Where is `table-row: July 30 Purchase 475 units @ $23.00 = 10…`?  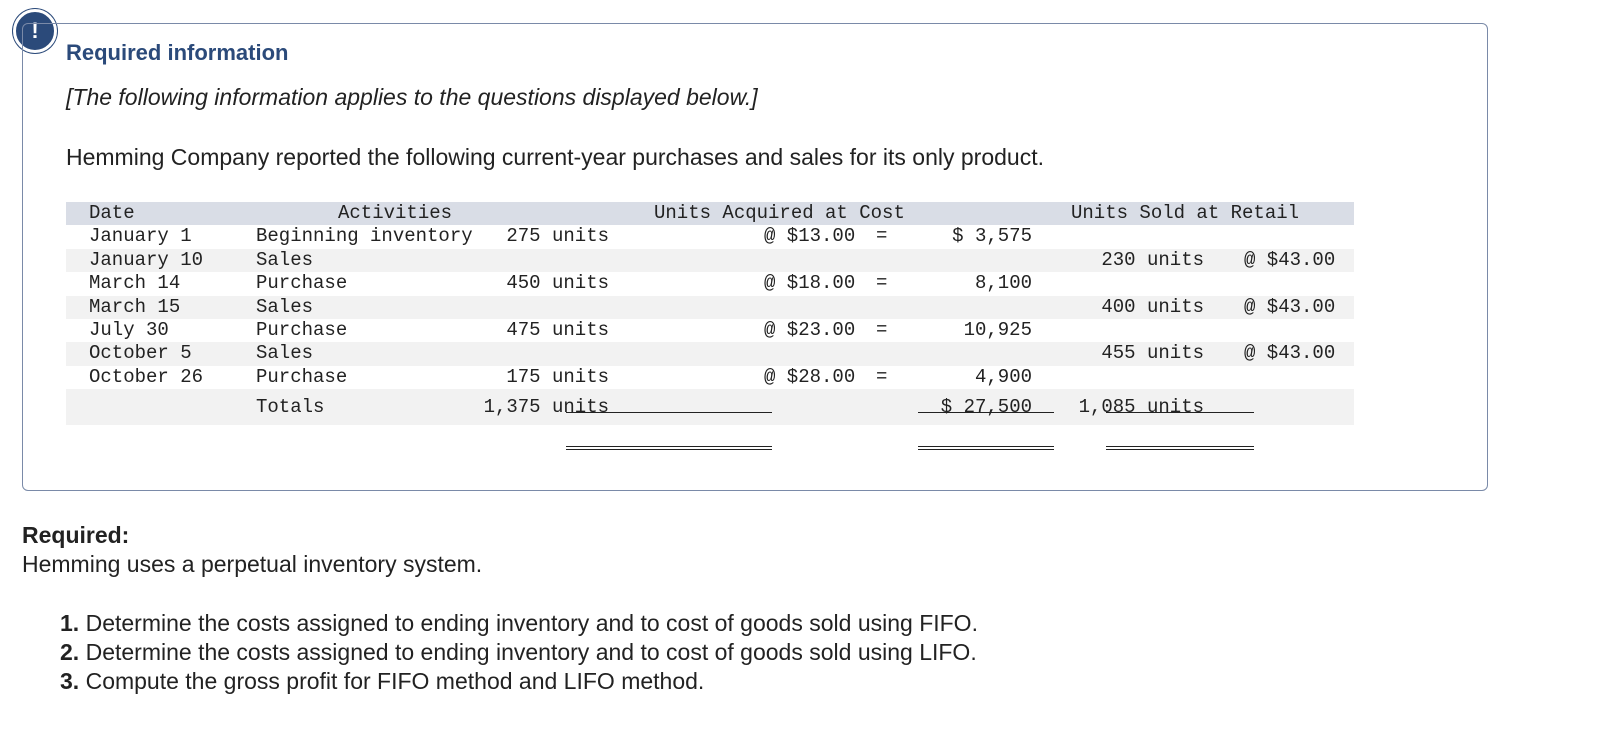 table-row: July 30 Purchase 475 units @ $23.00 = 10… is located at coordinates (710, 330).